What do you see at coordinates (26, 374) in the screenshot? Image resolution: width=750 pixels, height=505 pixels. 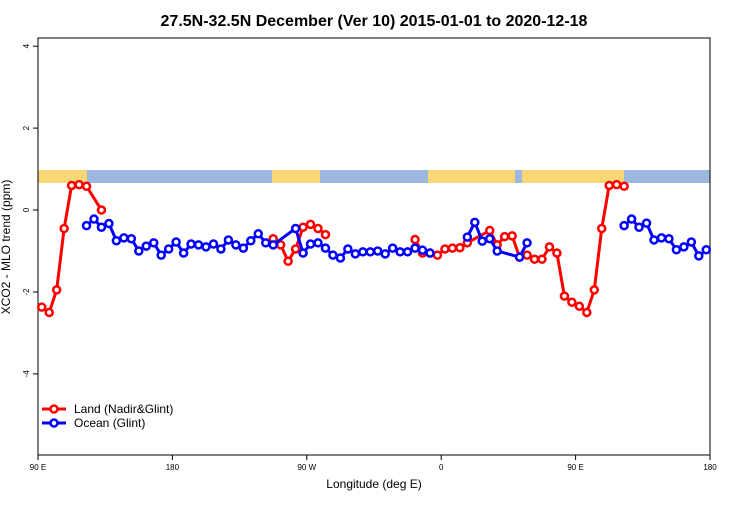 I see `y-tick-label: -4` at bounding box center [26, 374].